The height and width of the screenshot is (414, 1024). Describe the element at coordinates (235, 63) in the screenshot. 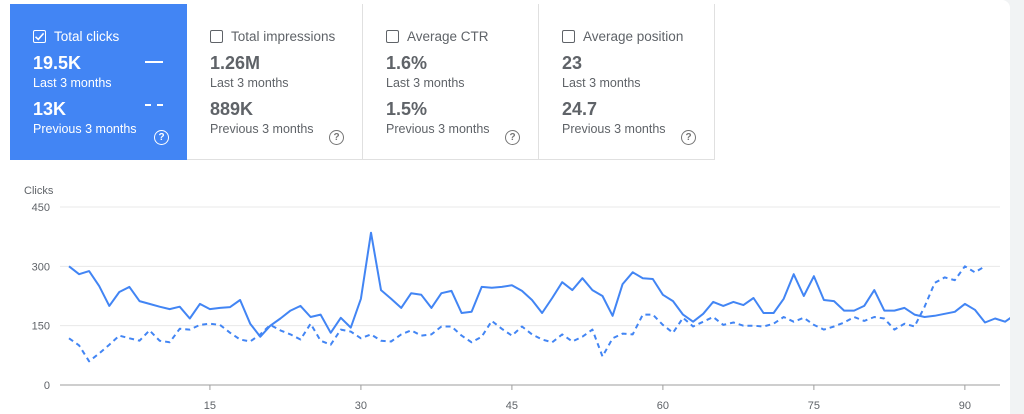

I see `metric-value: 1.26M` at that location.